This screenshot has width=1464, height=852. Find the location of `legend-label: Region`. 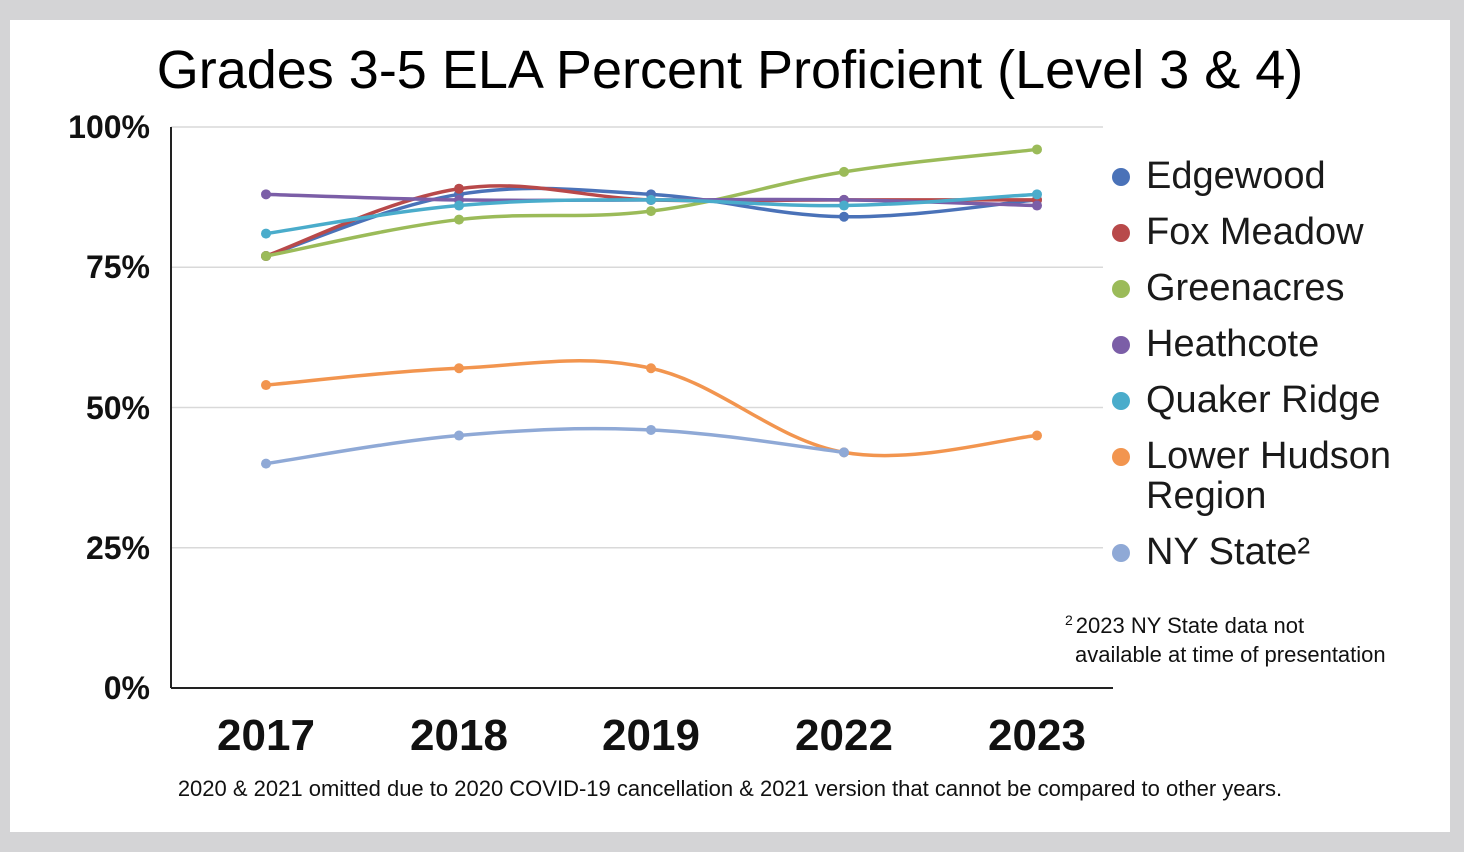

legend-label: Region is located at coordinates (1206, 496).